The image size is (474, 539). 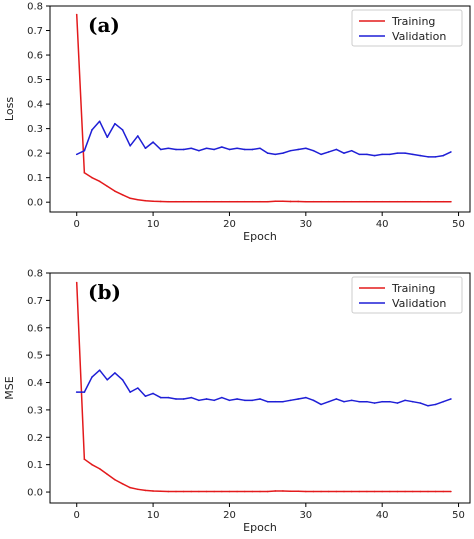 What do you see at coordinates (9, 109) in the screenshot?
I see `y-axis-label: Loss` at bounding box center [9, 109].